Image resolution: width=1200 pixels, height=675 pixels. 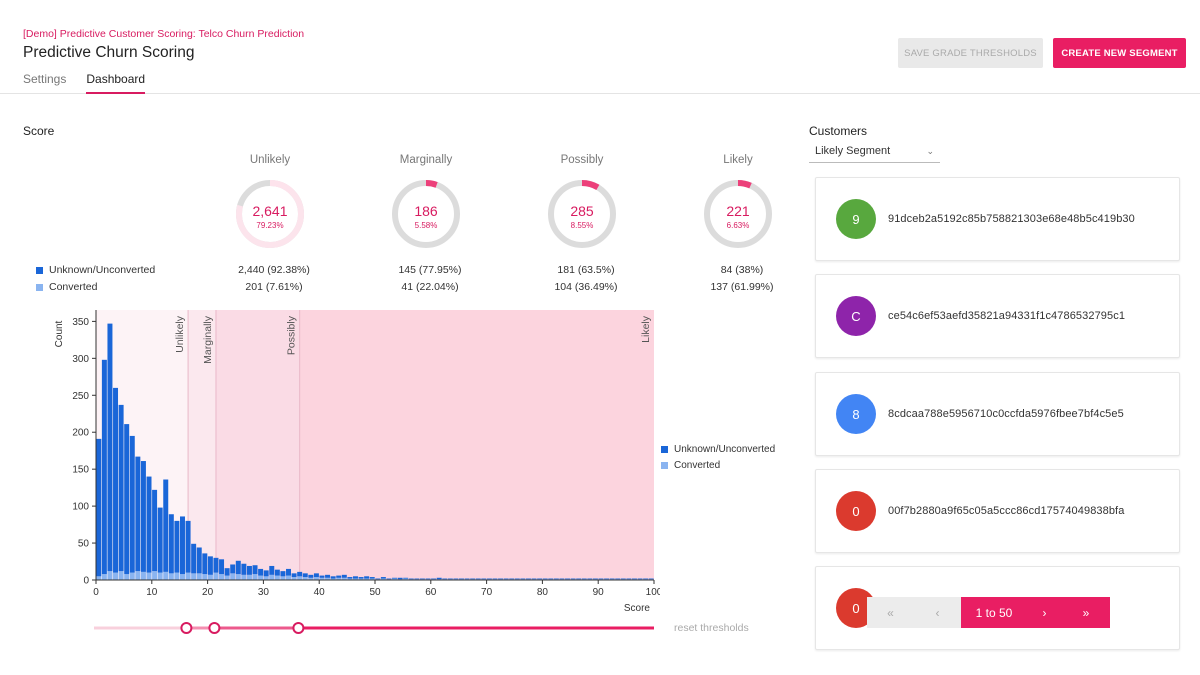 I want to click on next-page-button: ›, so click(x=1044, y=612).